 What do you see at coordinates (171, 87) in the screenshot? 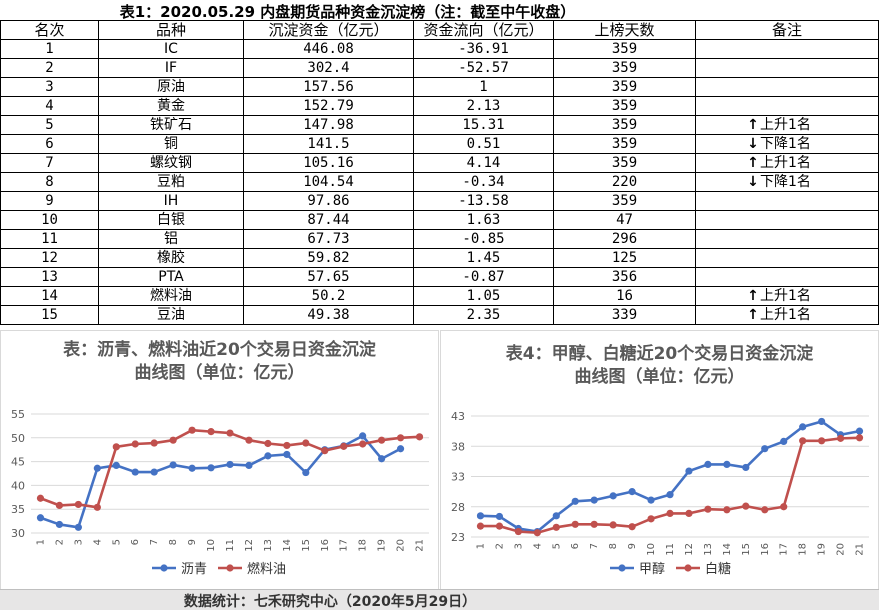
I see `cell-name: 原油` at bounding box center [171, 87].